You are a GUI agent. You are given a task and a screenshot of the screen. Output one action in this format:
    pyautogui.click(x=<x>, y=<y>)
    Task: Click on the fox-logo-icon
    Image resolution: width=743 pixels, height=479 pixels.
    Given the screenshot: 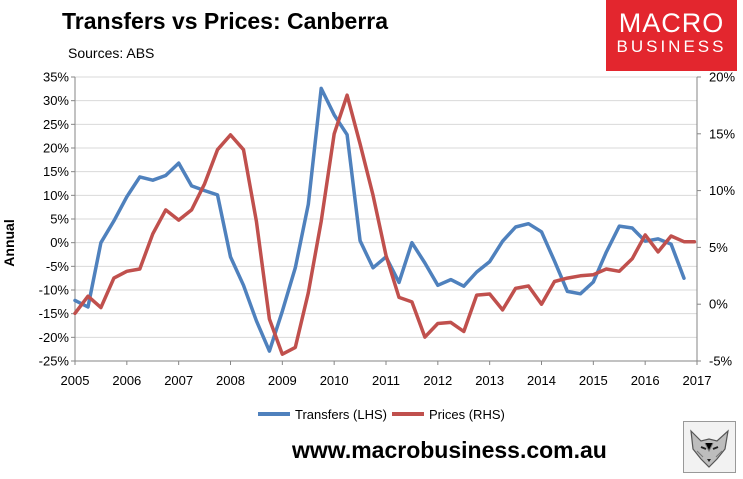 What is the action you would take?
    pyautogui.click(x=709, y=447)
    